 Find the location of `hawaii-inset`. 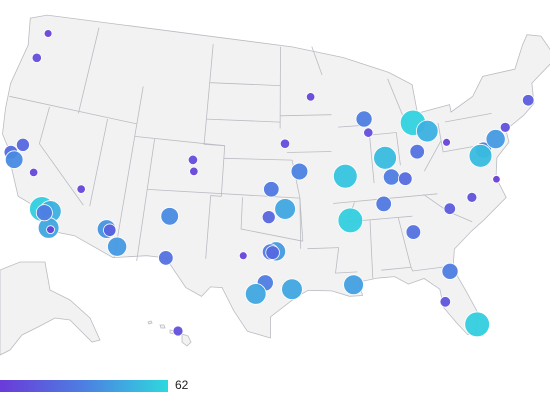

hawaii-inset is located at coordinates (169, 333).